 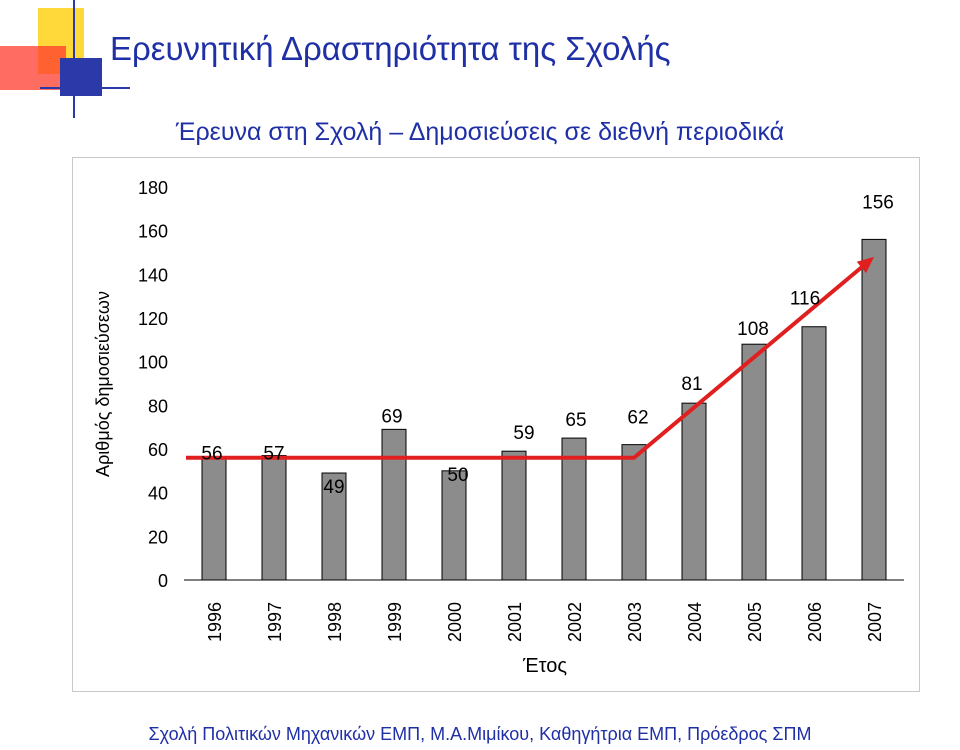 I want to click on y-tick-label: 20, so click(x=158, y=537).